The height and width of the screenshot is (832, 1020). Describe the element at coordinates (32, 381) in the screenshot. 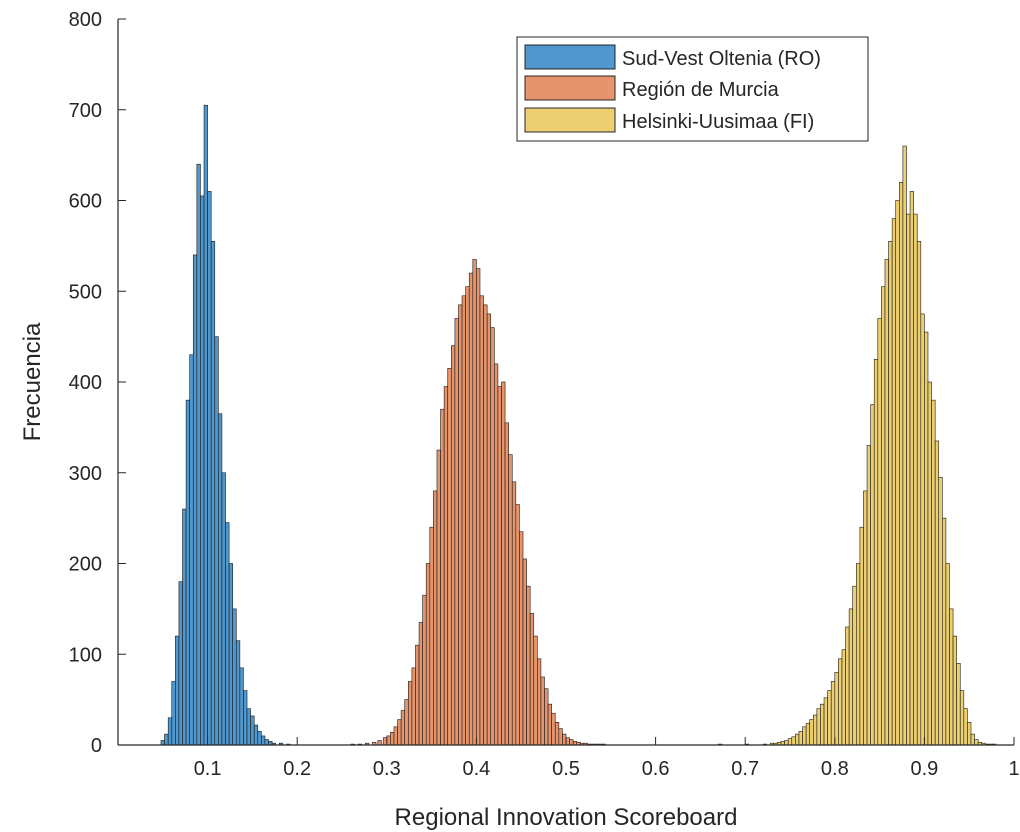

I see `y-axis-label: Frecuencia` at that location.